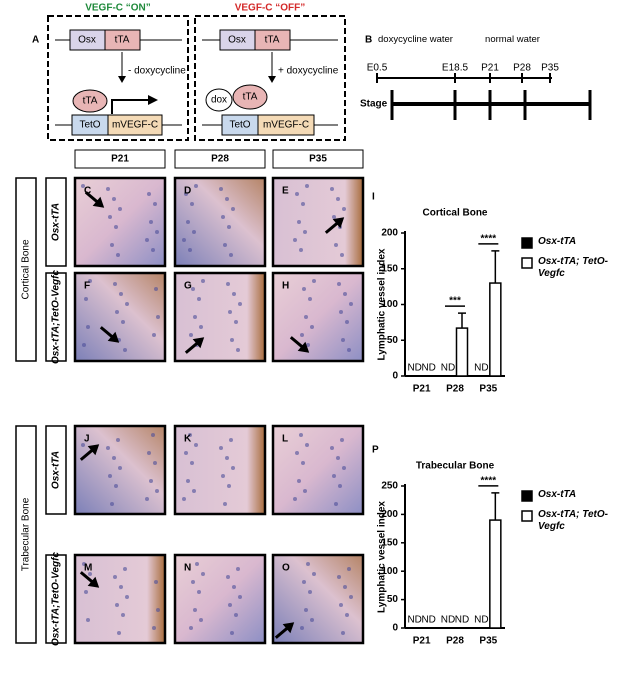 The image size is (617, 686). Describe the element at coordinates (285, 286) in the screenshot. I see `panel-label: H` at that location.